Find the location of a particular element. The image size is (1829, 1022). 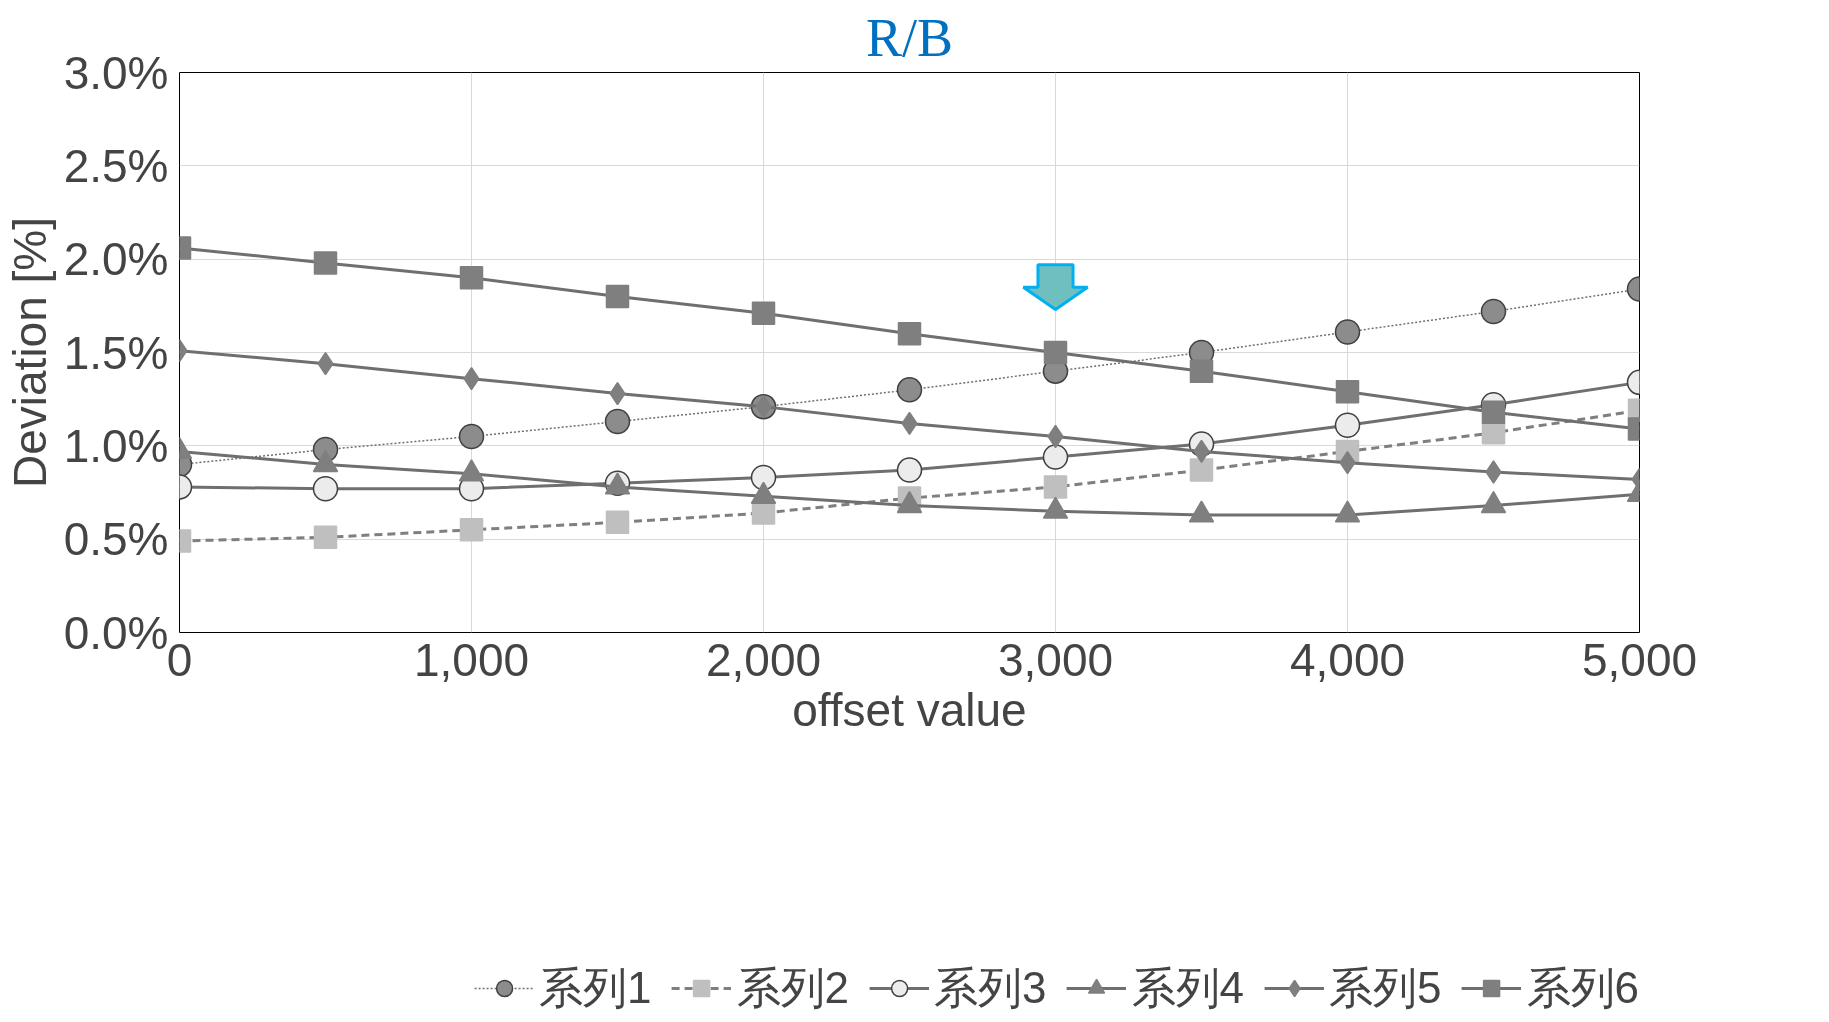

x-tick-label: 5,000 is located at coordinates (1639, 659).